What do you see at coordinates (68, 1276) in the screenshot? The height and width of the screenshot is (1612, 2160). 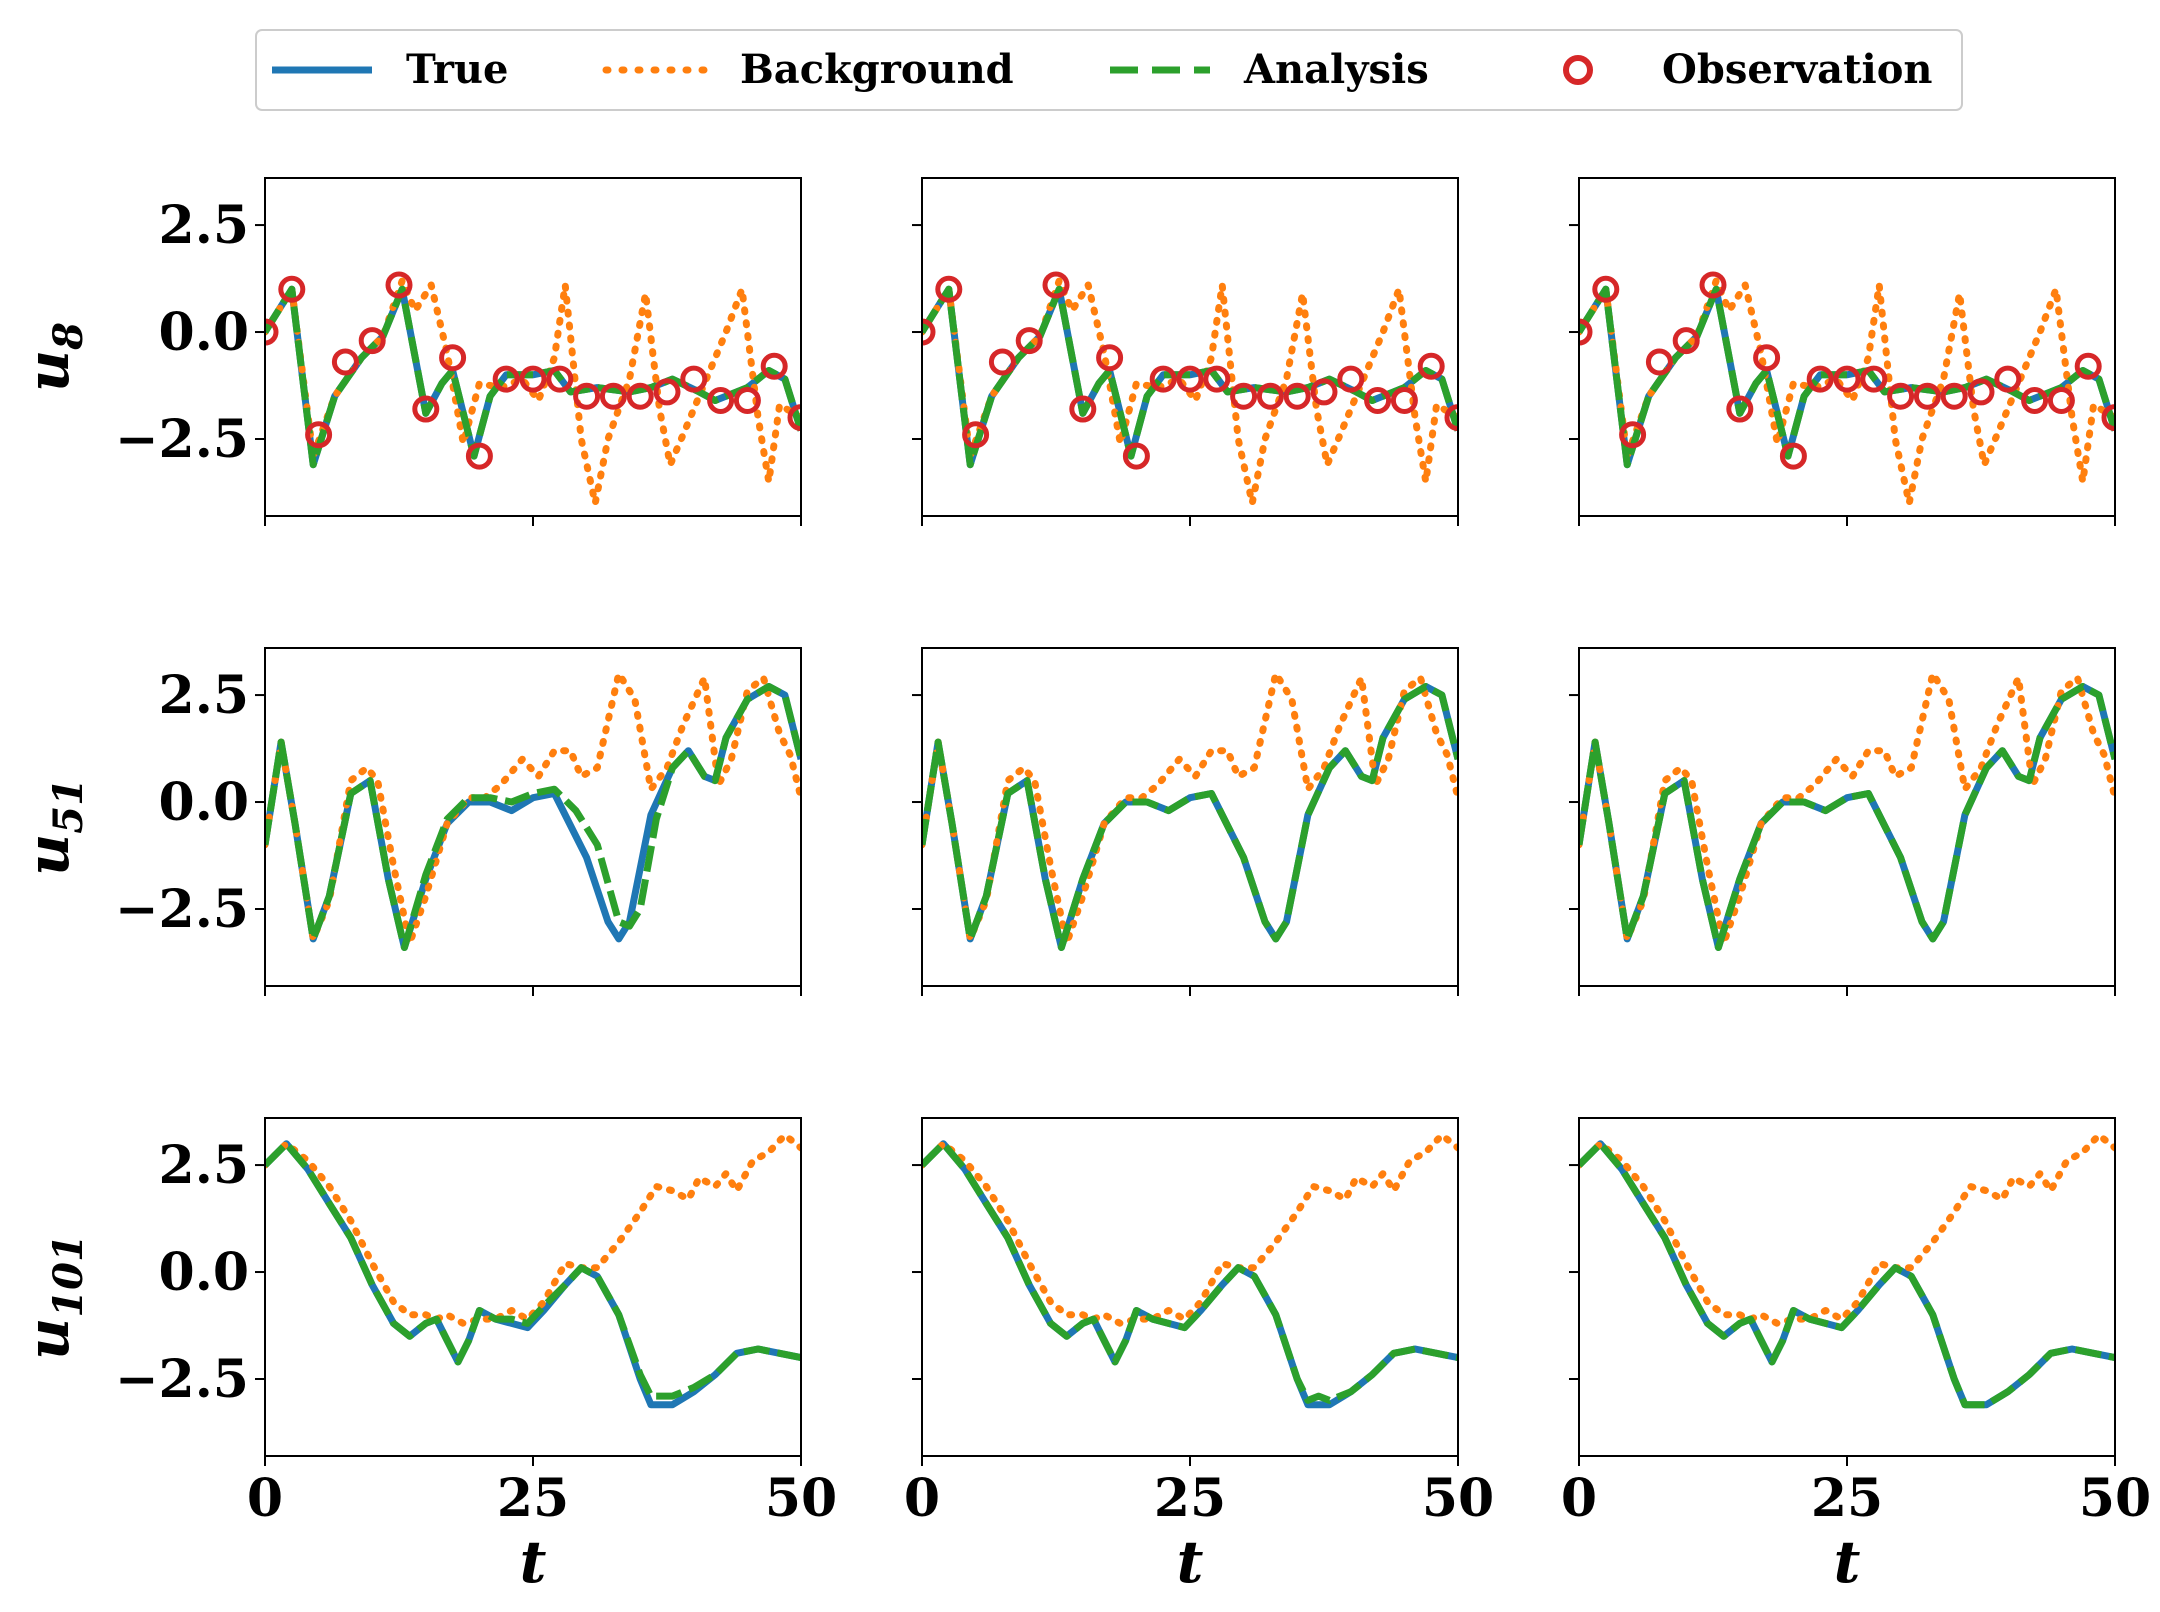 I see `y-axis-label-subscript: 101` at bounding box center [68, 1276].